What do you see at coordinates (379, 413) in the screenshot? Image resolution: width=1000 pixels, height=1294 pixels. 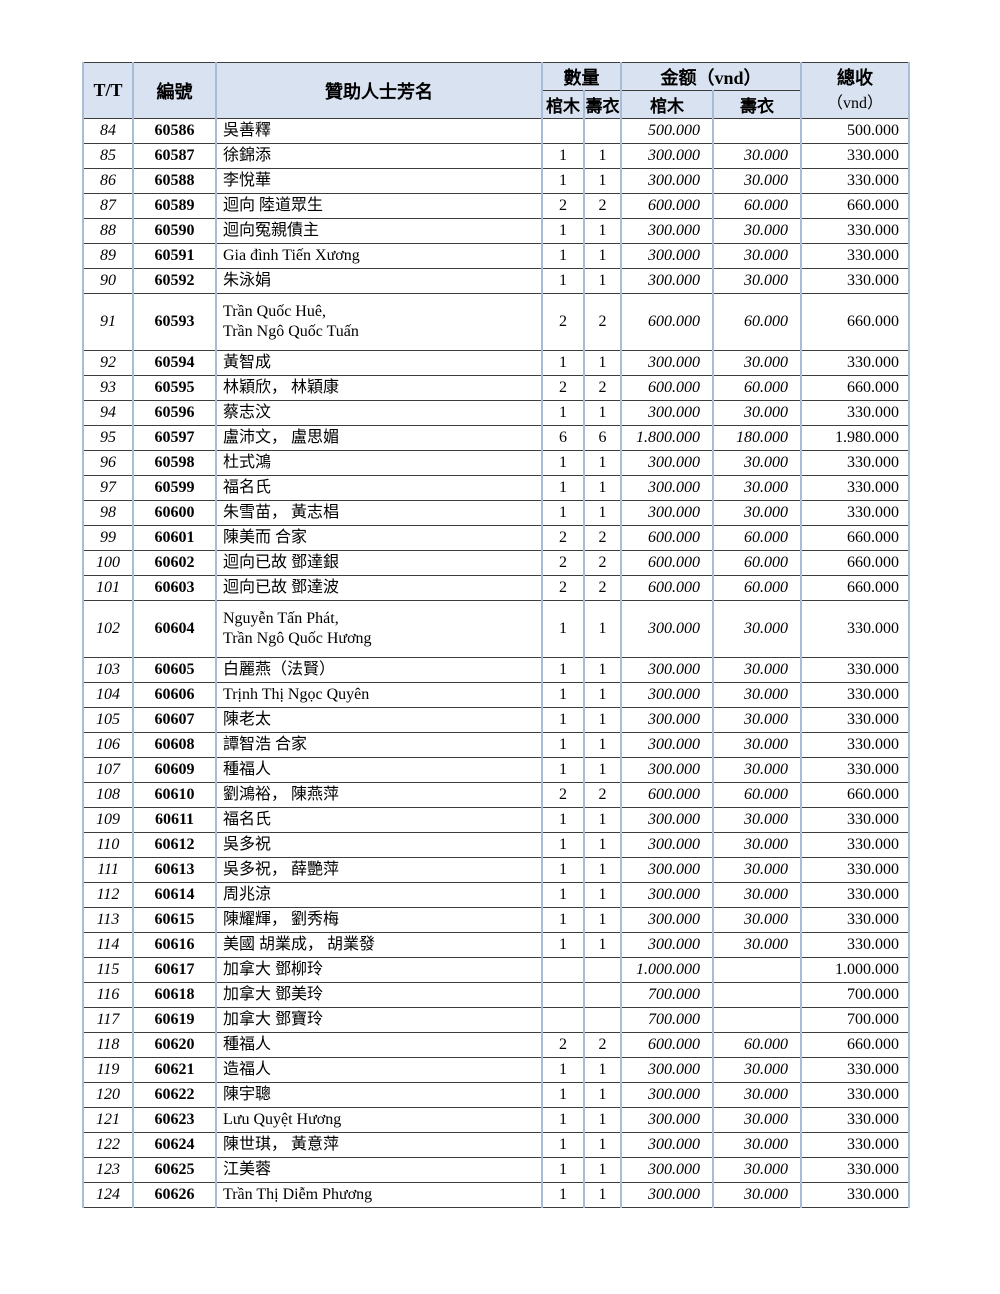 I see `donor-name: 蔡志汶` at bounding box center [379, 413].